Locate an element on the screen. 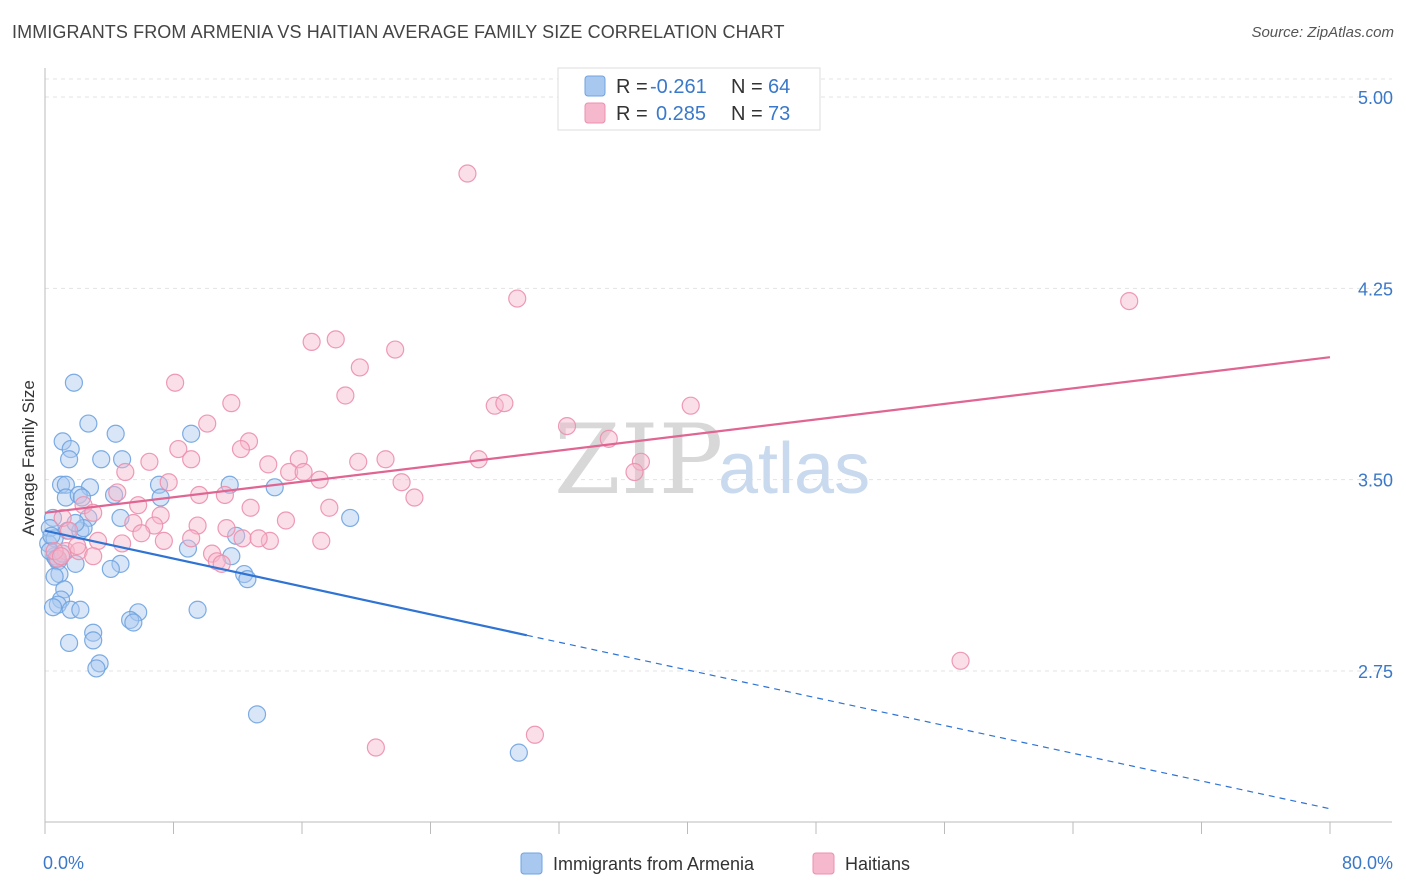 The width and height of the screenshot is (1406, 892). y-tick-label-3: 5.00 is located at coordinates (1375, 98).